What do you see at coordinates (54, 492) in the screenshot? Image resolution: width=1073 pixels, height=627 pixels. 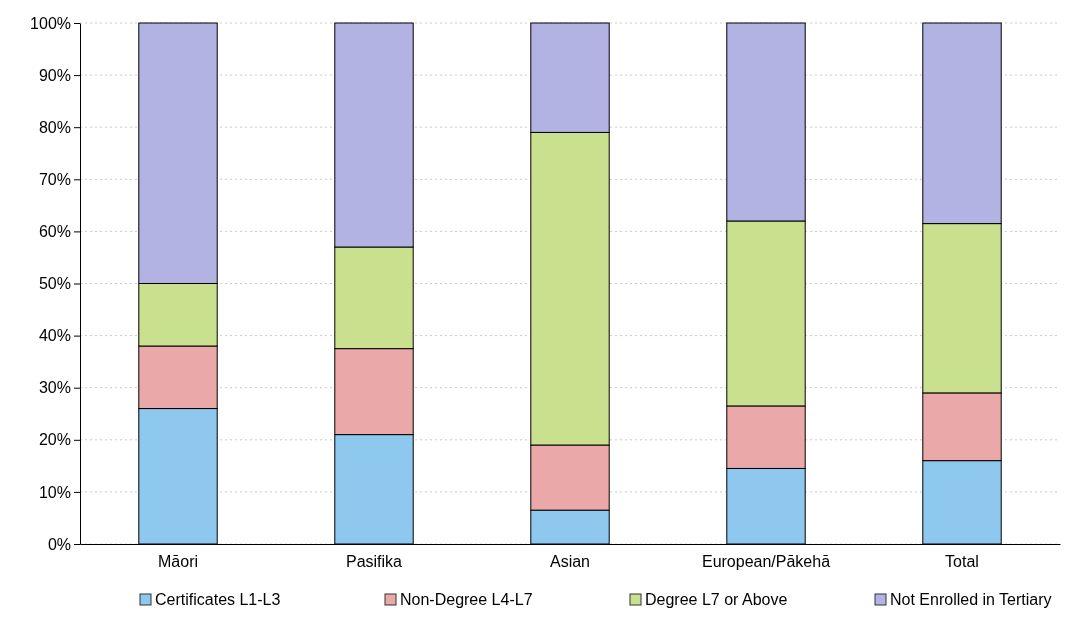 I see `y-tick-label: 10%` at bounding box center [54, 492].